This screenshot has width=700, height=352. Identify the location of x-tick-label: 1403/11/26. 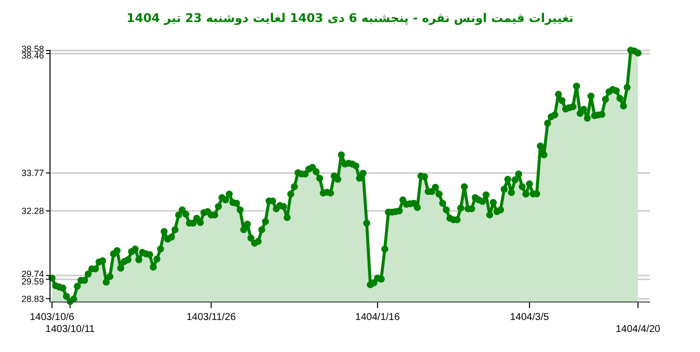
(211, 317).